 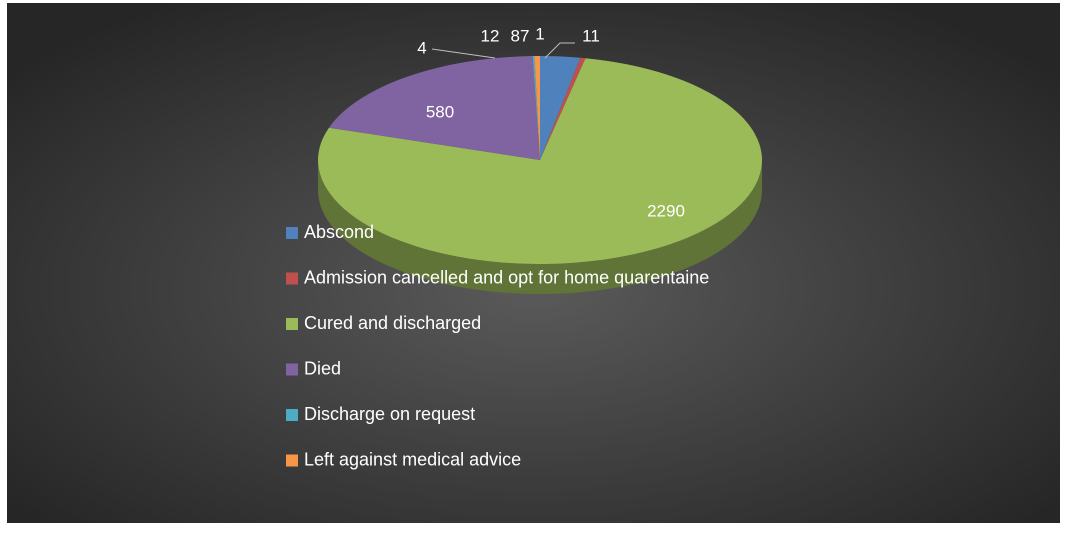 I want to click on data-label: 87, so click(x=520, y=35).